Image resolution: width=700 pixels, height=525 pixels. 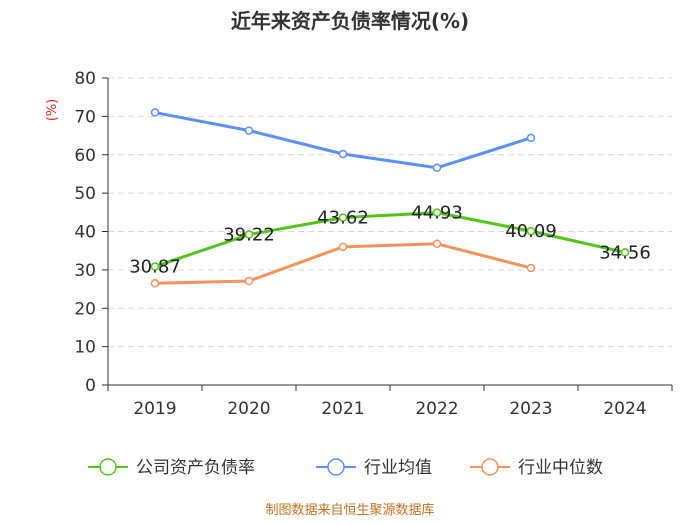 What do you see at coordinates (560, 468) in the screenshot?
I see `legend-label: 行业中位数` at bounding box center [560, 468].